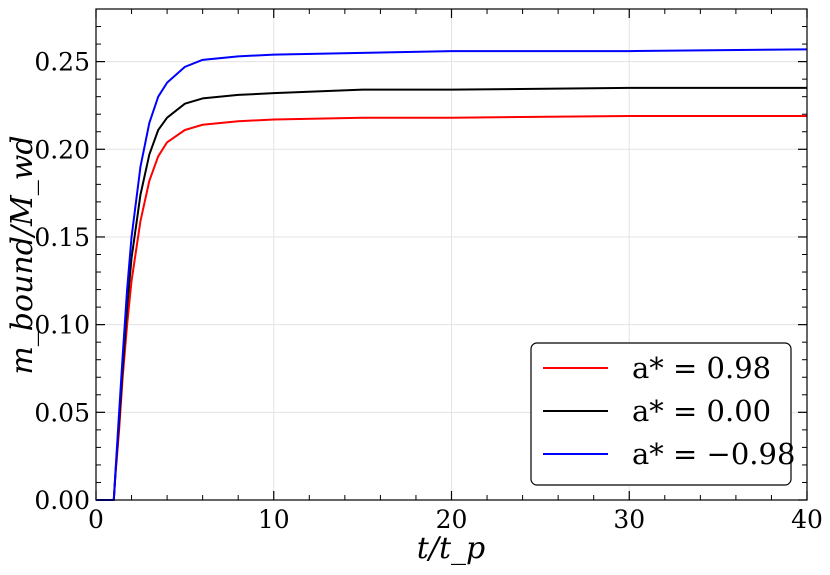  What do you see at coordinates (701, 368) in the screenshot?
I see `legend-label-1: a* = 0.98` at bounding box center [701, 368].